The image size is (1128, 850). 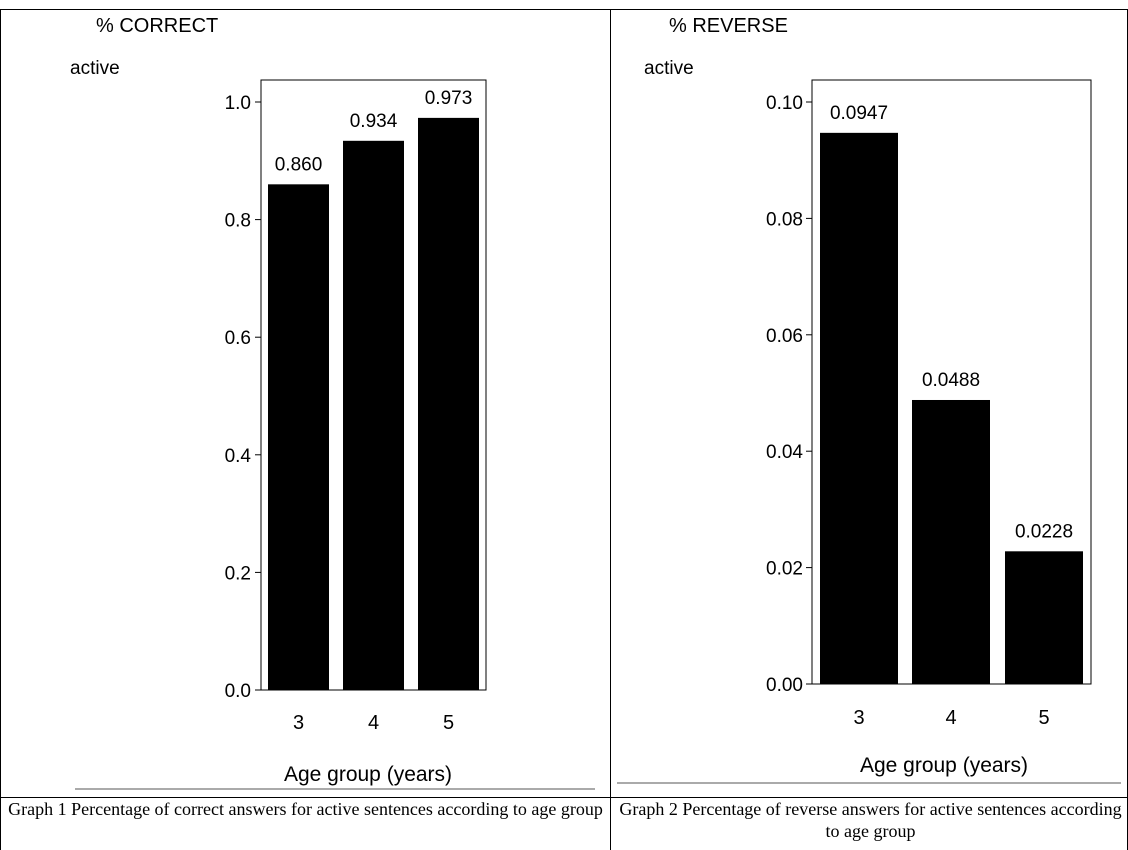 I want to click on data-label: 0.0947, so click(x=859, y=113).